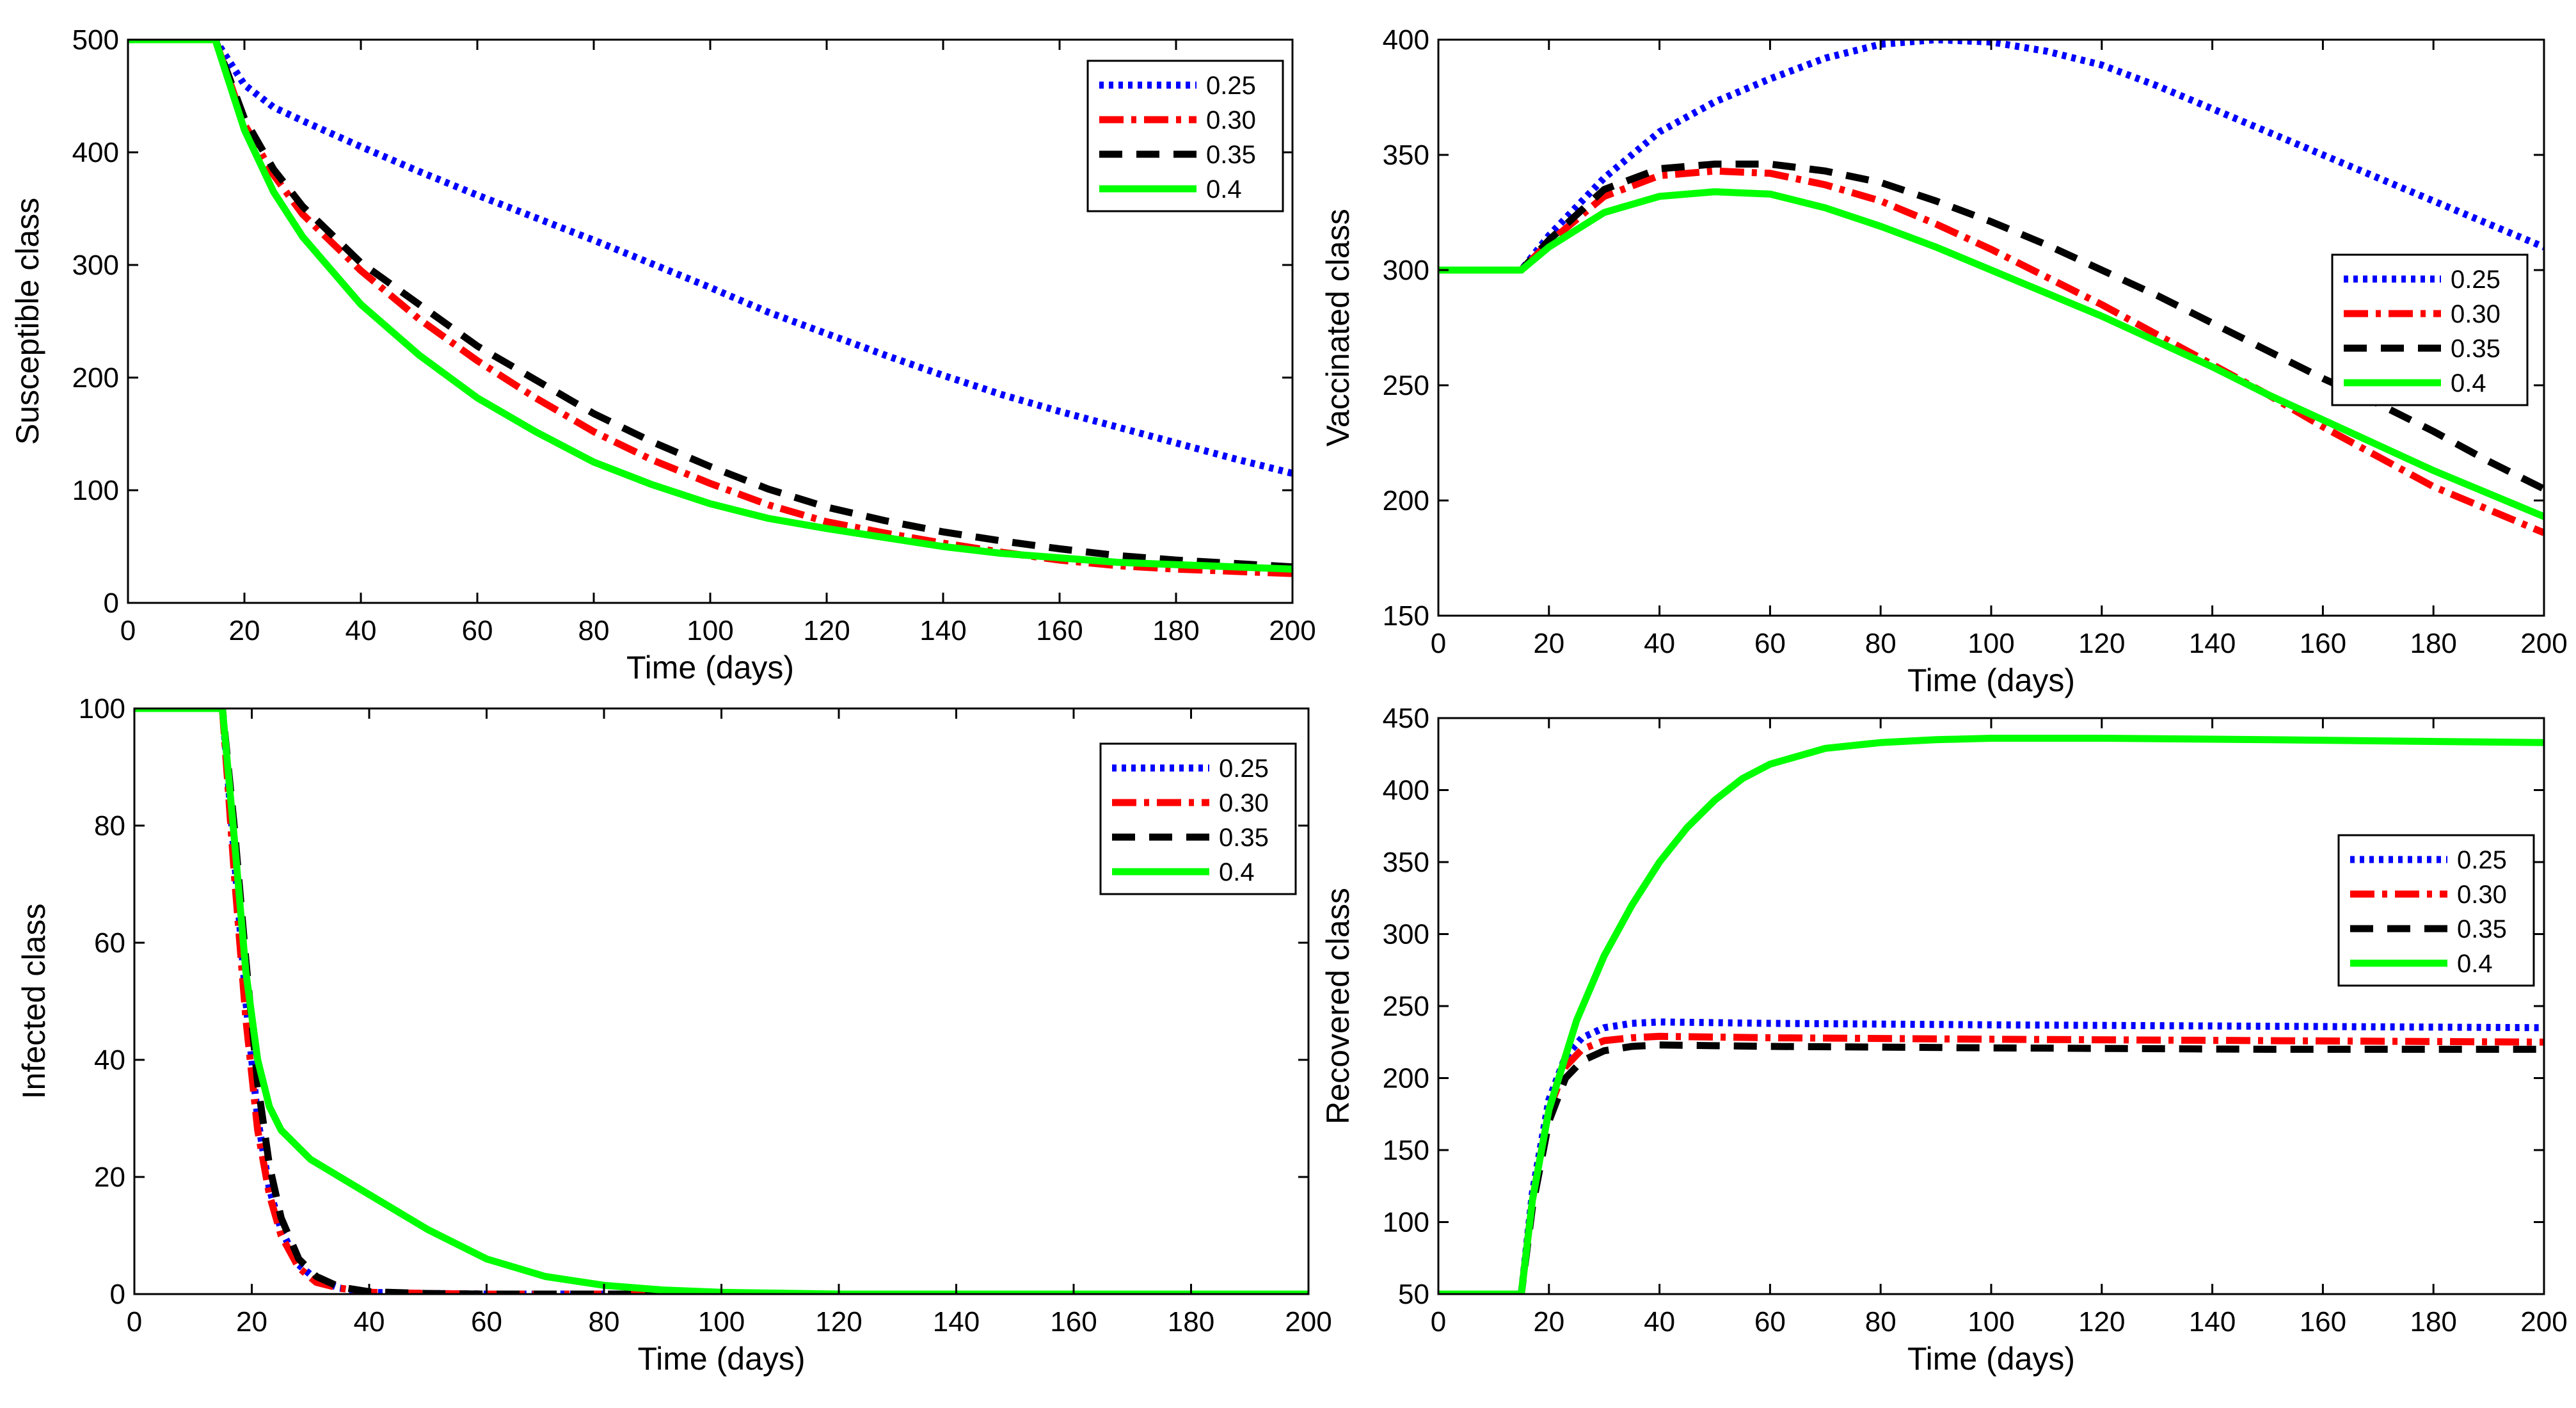  What do you see at coordinates (1406, 718) in the screenshot?
I see `y-tick-label: 450` at bounding box center [1406, 718].